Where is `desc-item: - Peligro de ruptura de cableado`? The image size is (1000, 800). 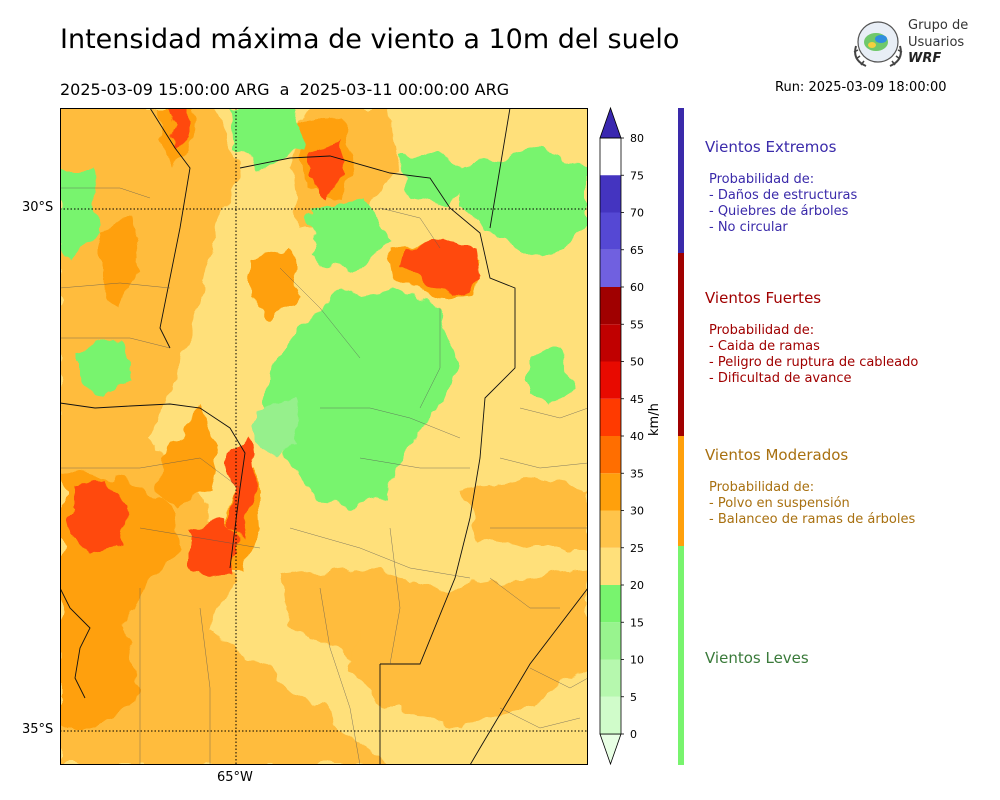
desc-item: - Peligro de ruptura de cableado is located at coordinates (814, 362).